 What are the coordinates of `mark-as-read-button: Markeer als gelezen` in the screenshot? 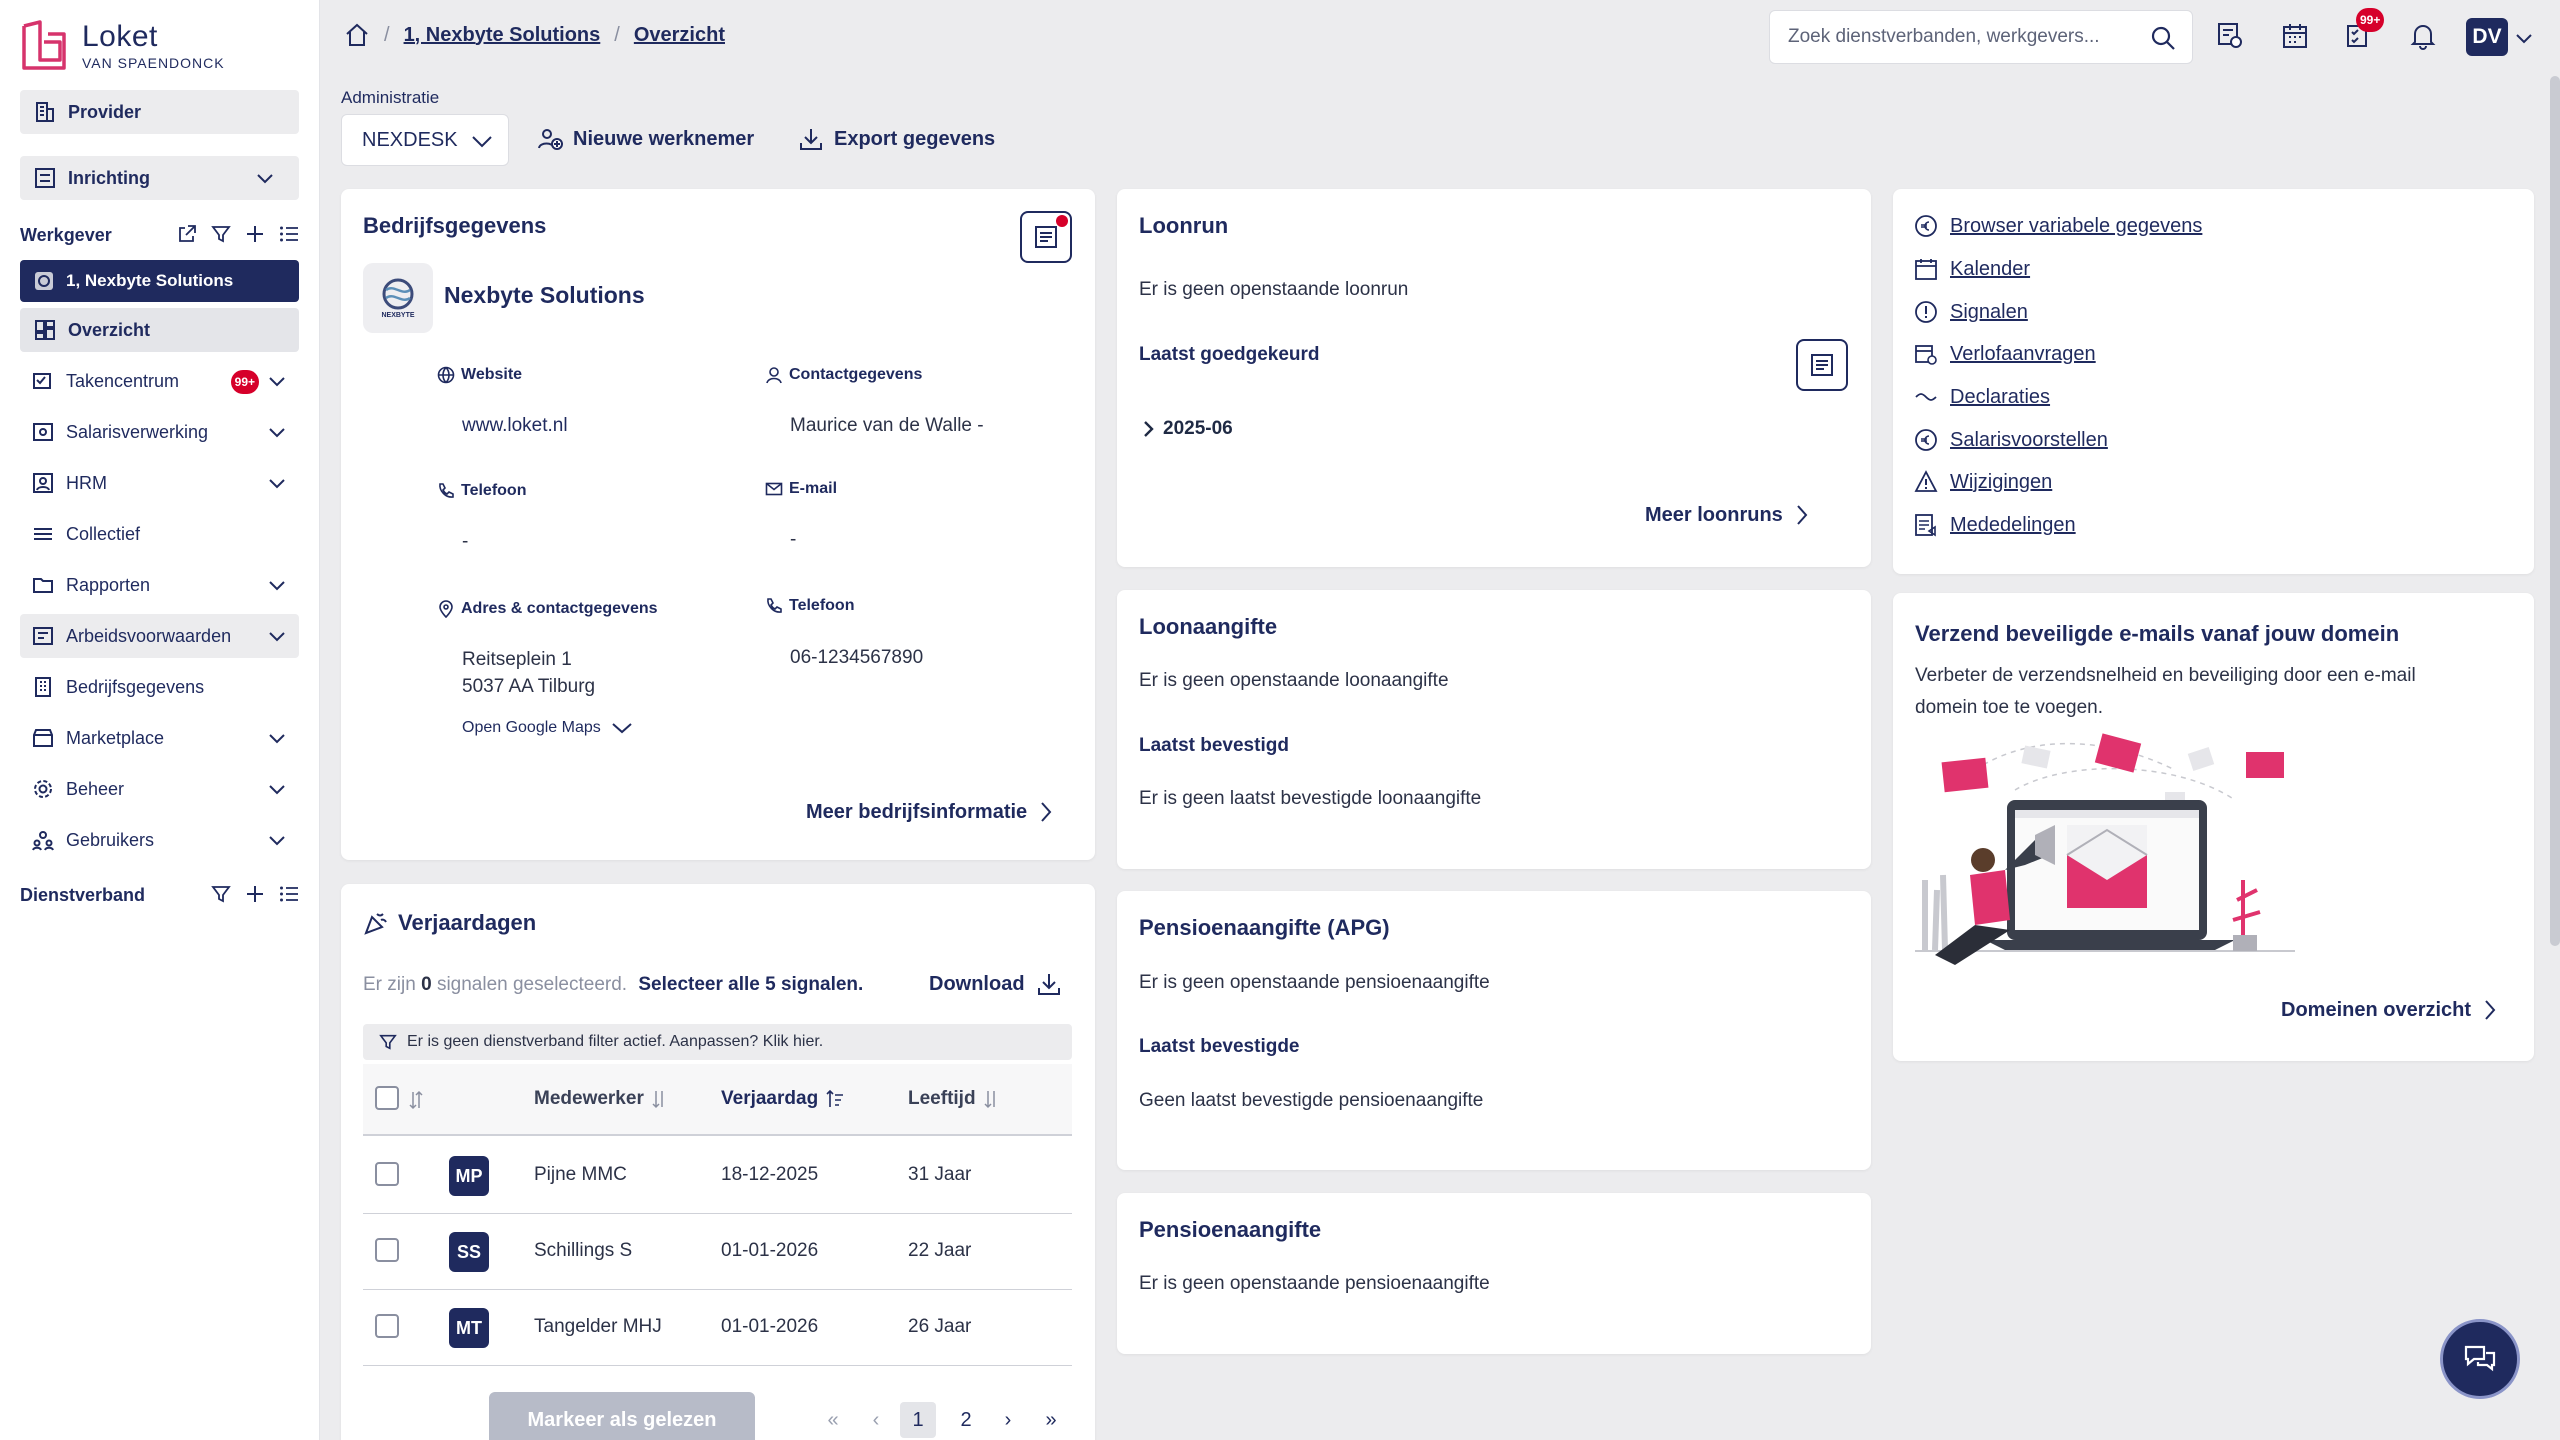 It's located at (622, 1416).